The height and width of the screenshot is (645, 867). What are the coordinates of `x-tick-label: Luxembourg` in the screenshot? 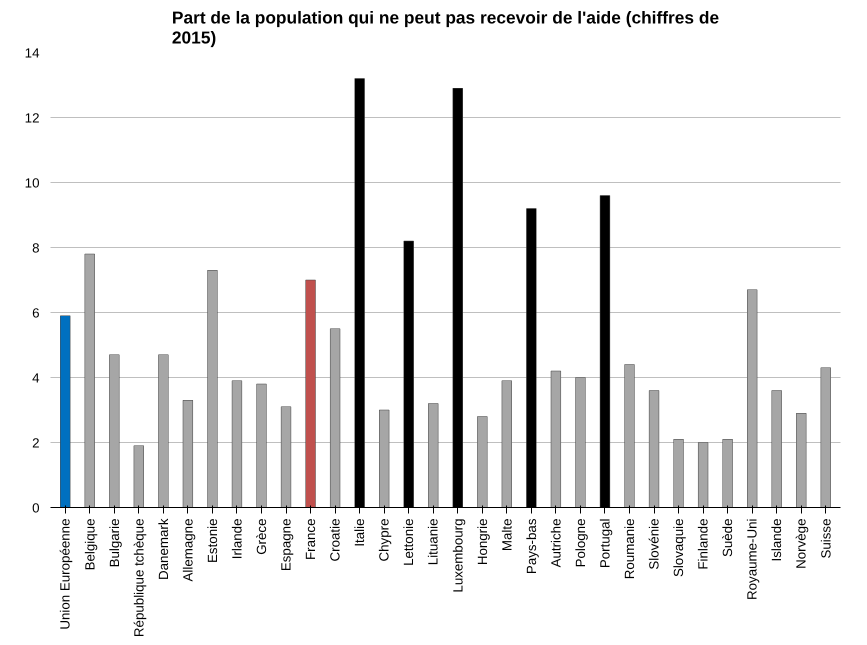 It's located at (458, 555).